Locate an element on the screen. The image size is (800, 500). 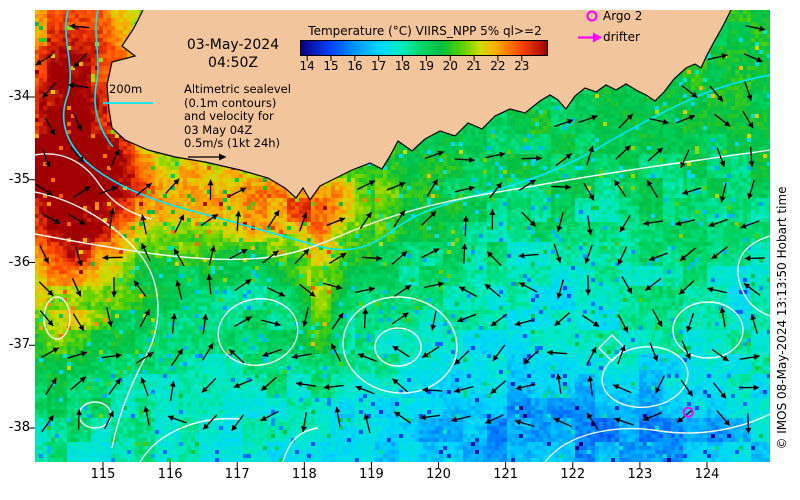
x-tick-label: 115 is located at coordinates (103, 474).